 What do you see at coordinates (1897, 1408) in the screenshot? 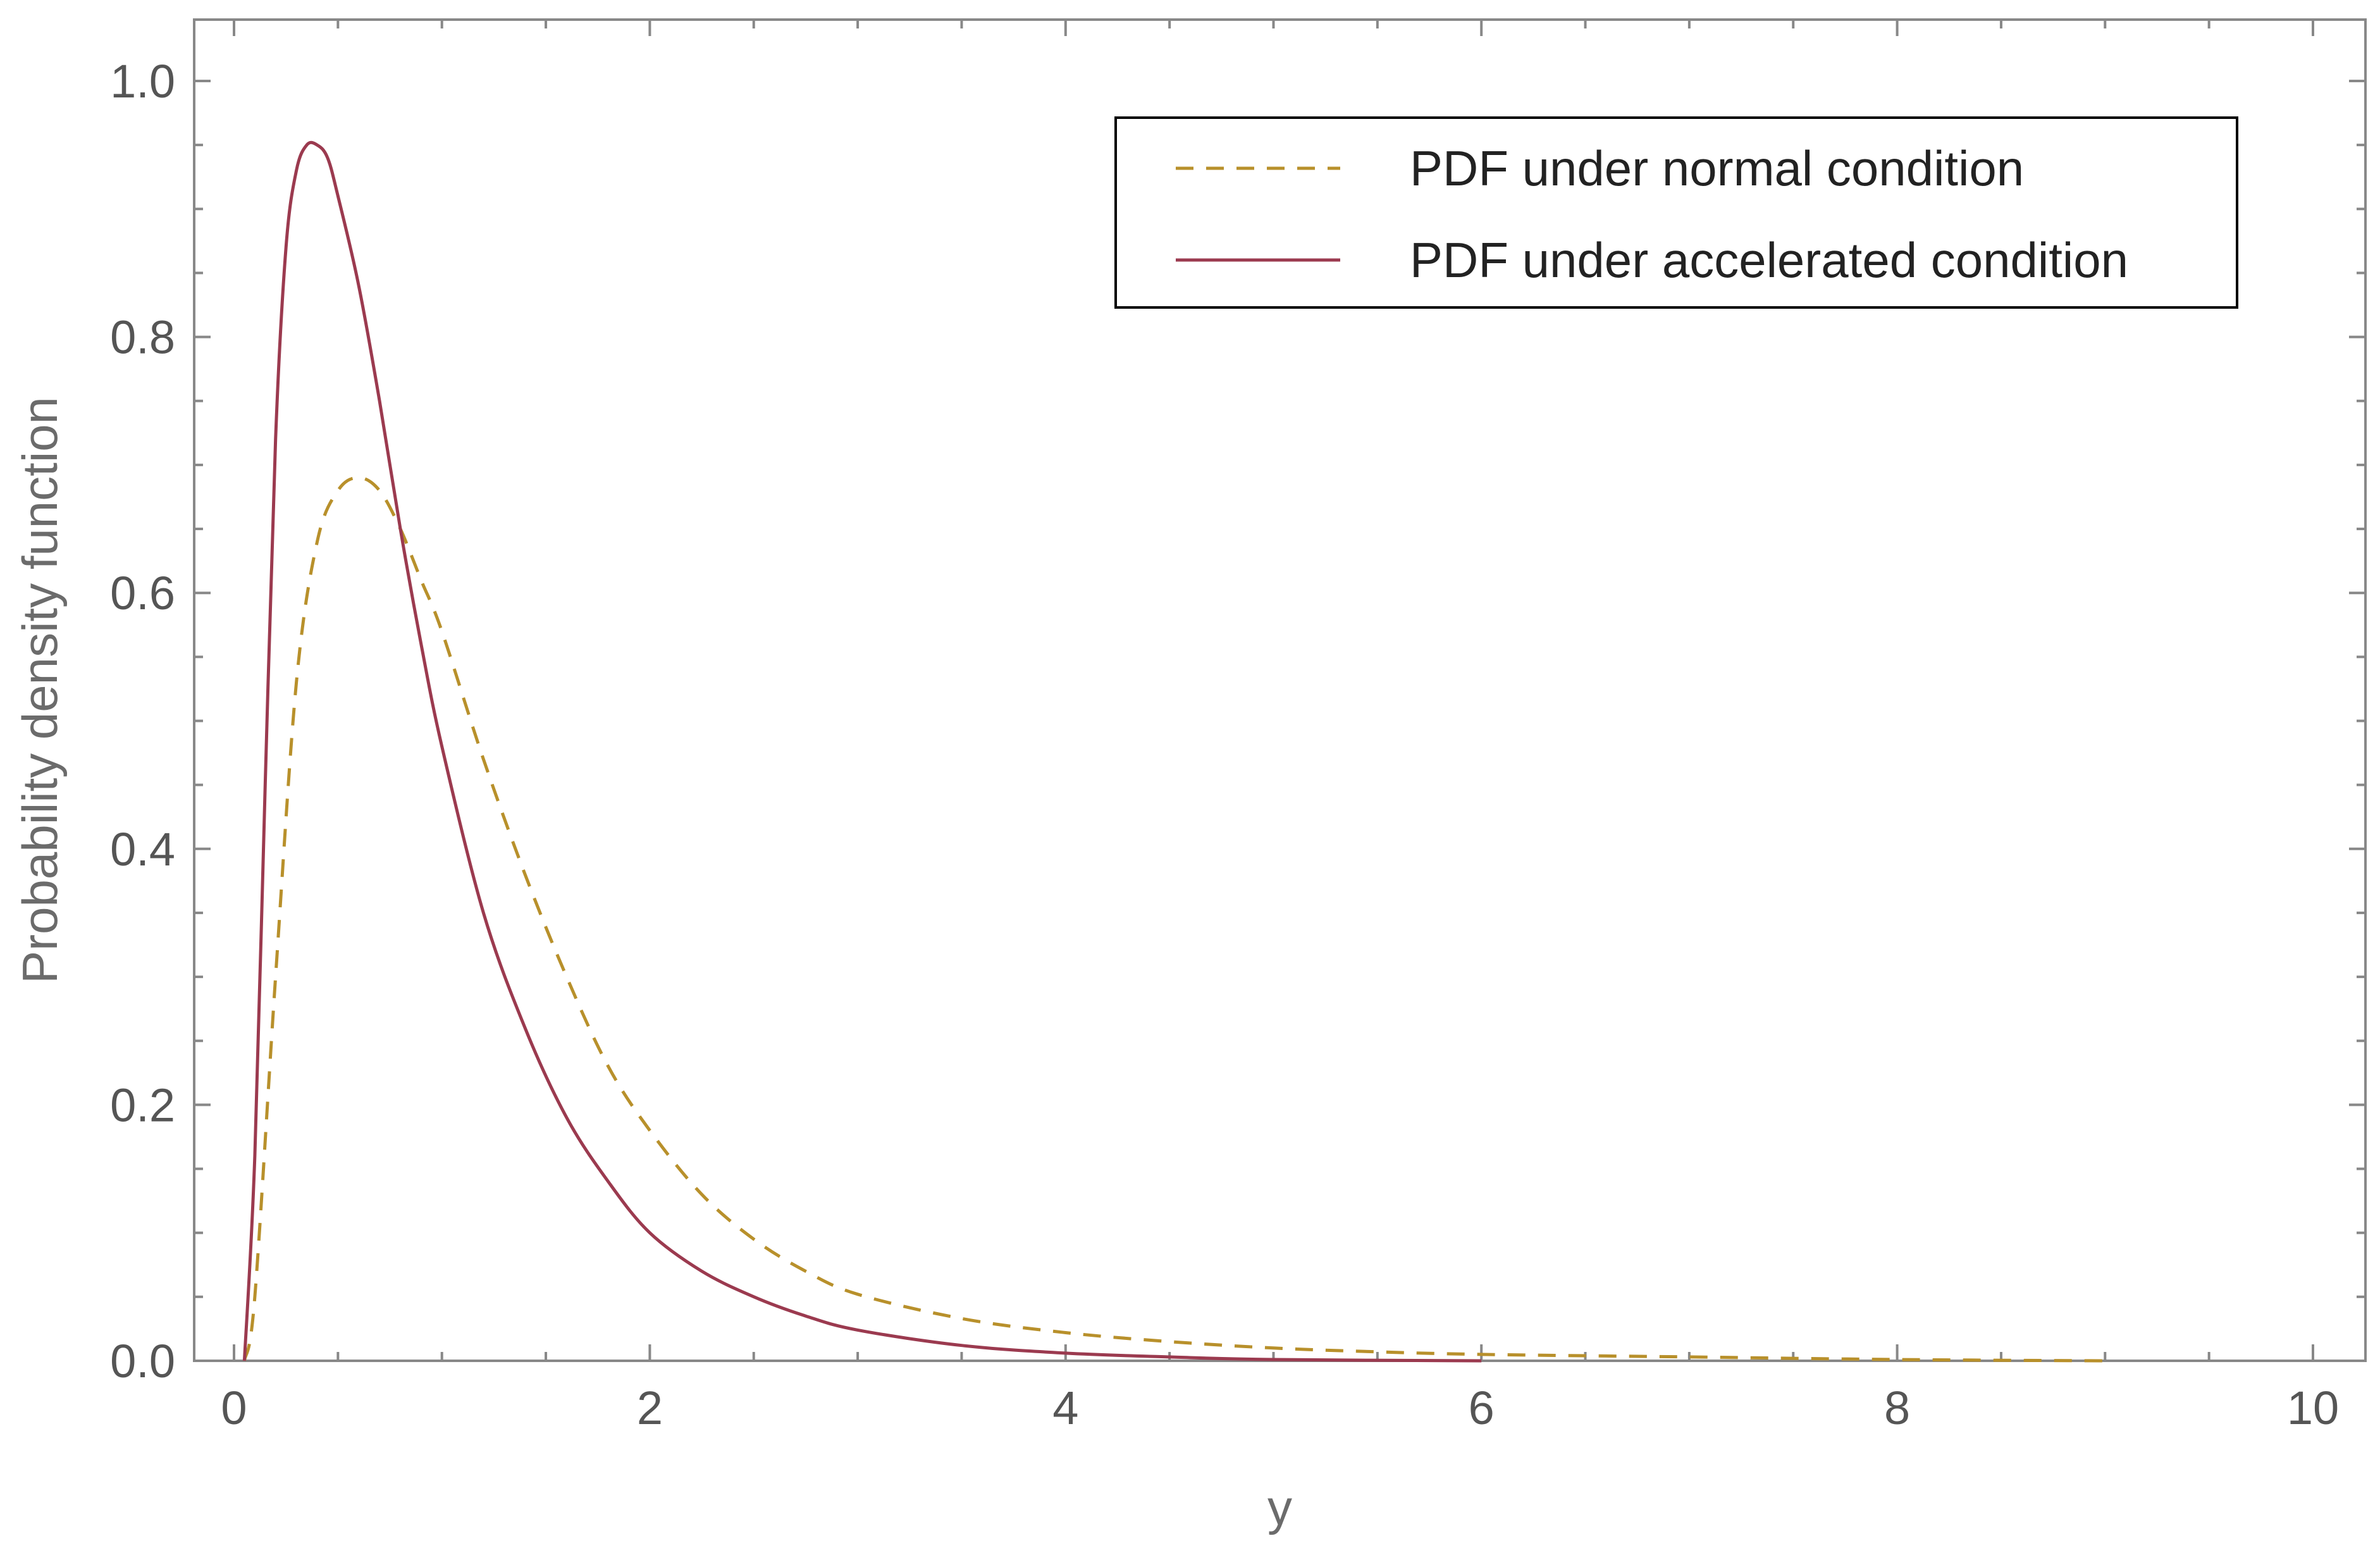
I see `x-tick-label: 8` at bounding box center [1897, 1408].